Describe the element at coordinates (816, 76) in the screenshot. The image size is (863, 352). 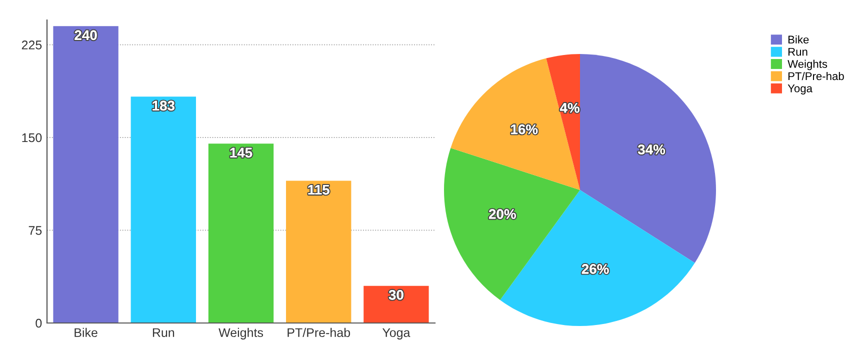
I see `legend-label: PT/Pre-hab` at that location.